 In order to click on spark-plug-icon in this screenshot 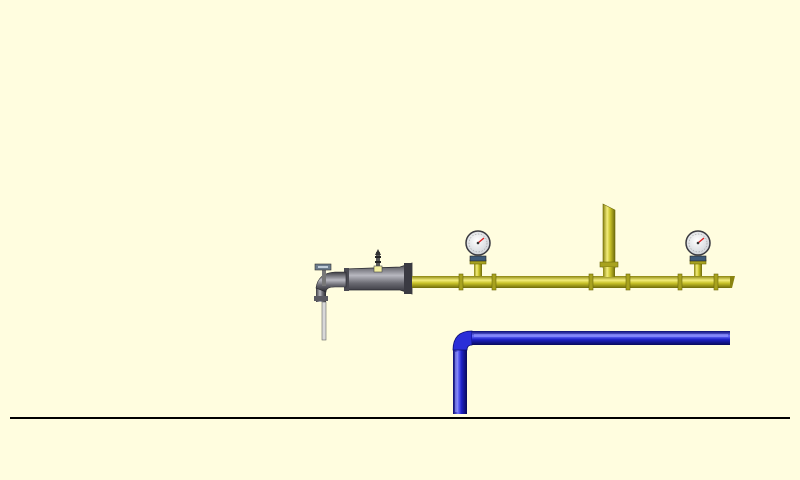, I will do `click(378, 261)`.